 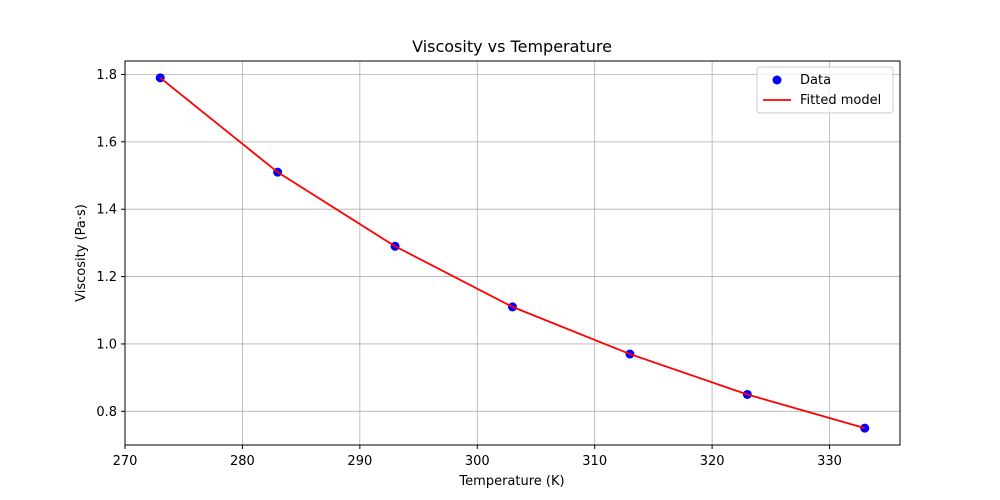 I want to click on x-tick-label: 320, so click(x=712, y=461).